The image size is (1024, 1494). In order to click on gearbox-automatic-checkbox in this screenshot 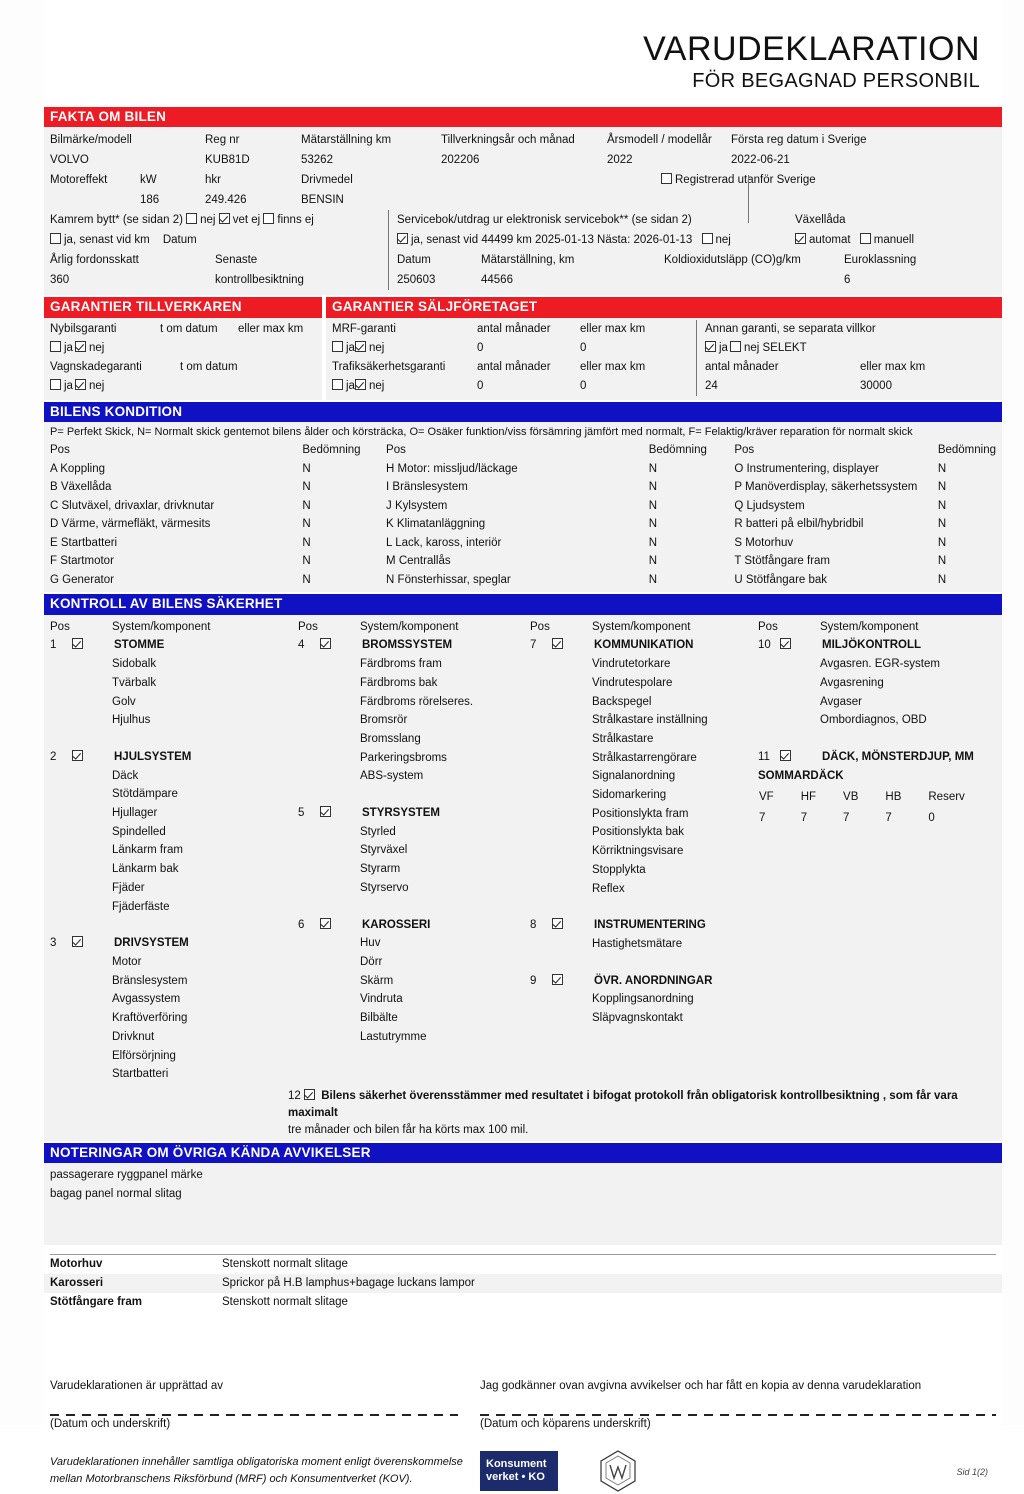, I will do `click(800, 239)`.